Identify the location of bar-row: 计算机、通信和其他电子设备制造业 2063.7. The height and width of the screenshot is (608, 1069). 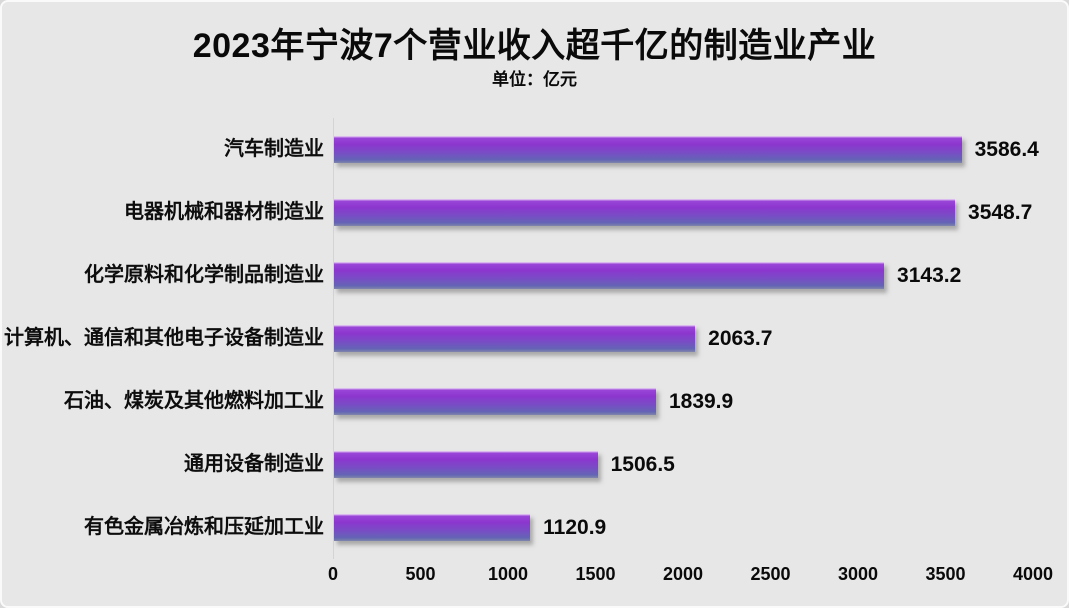
(534, 338).